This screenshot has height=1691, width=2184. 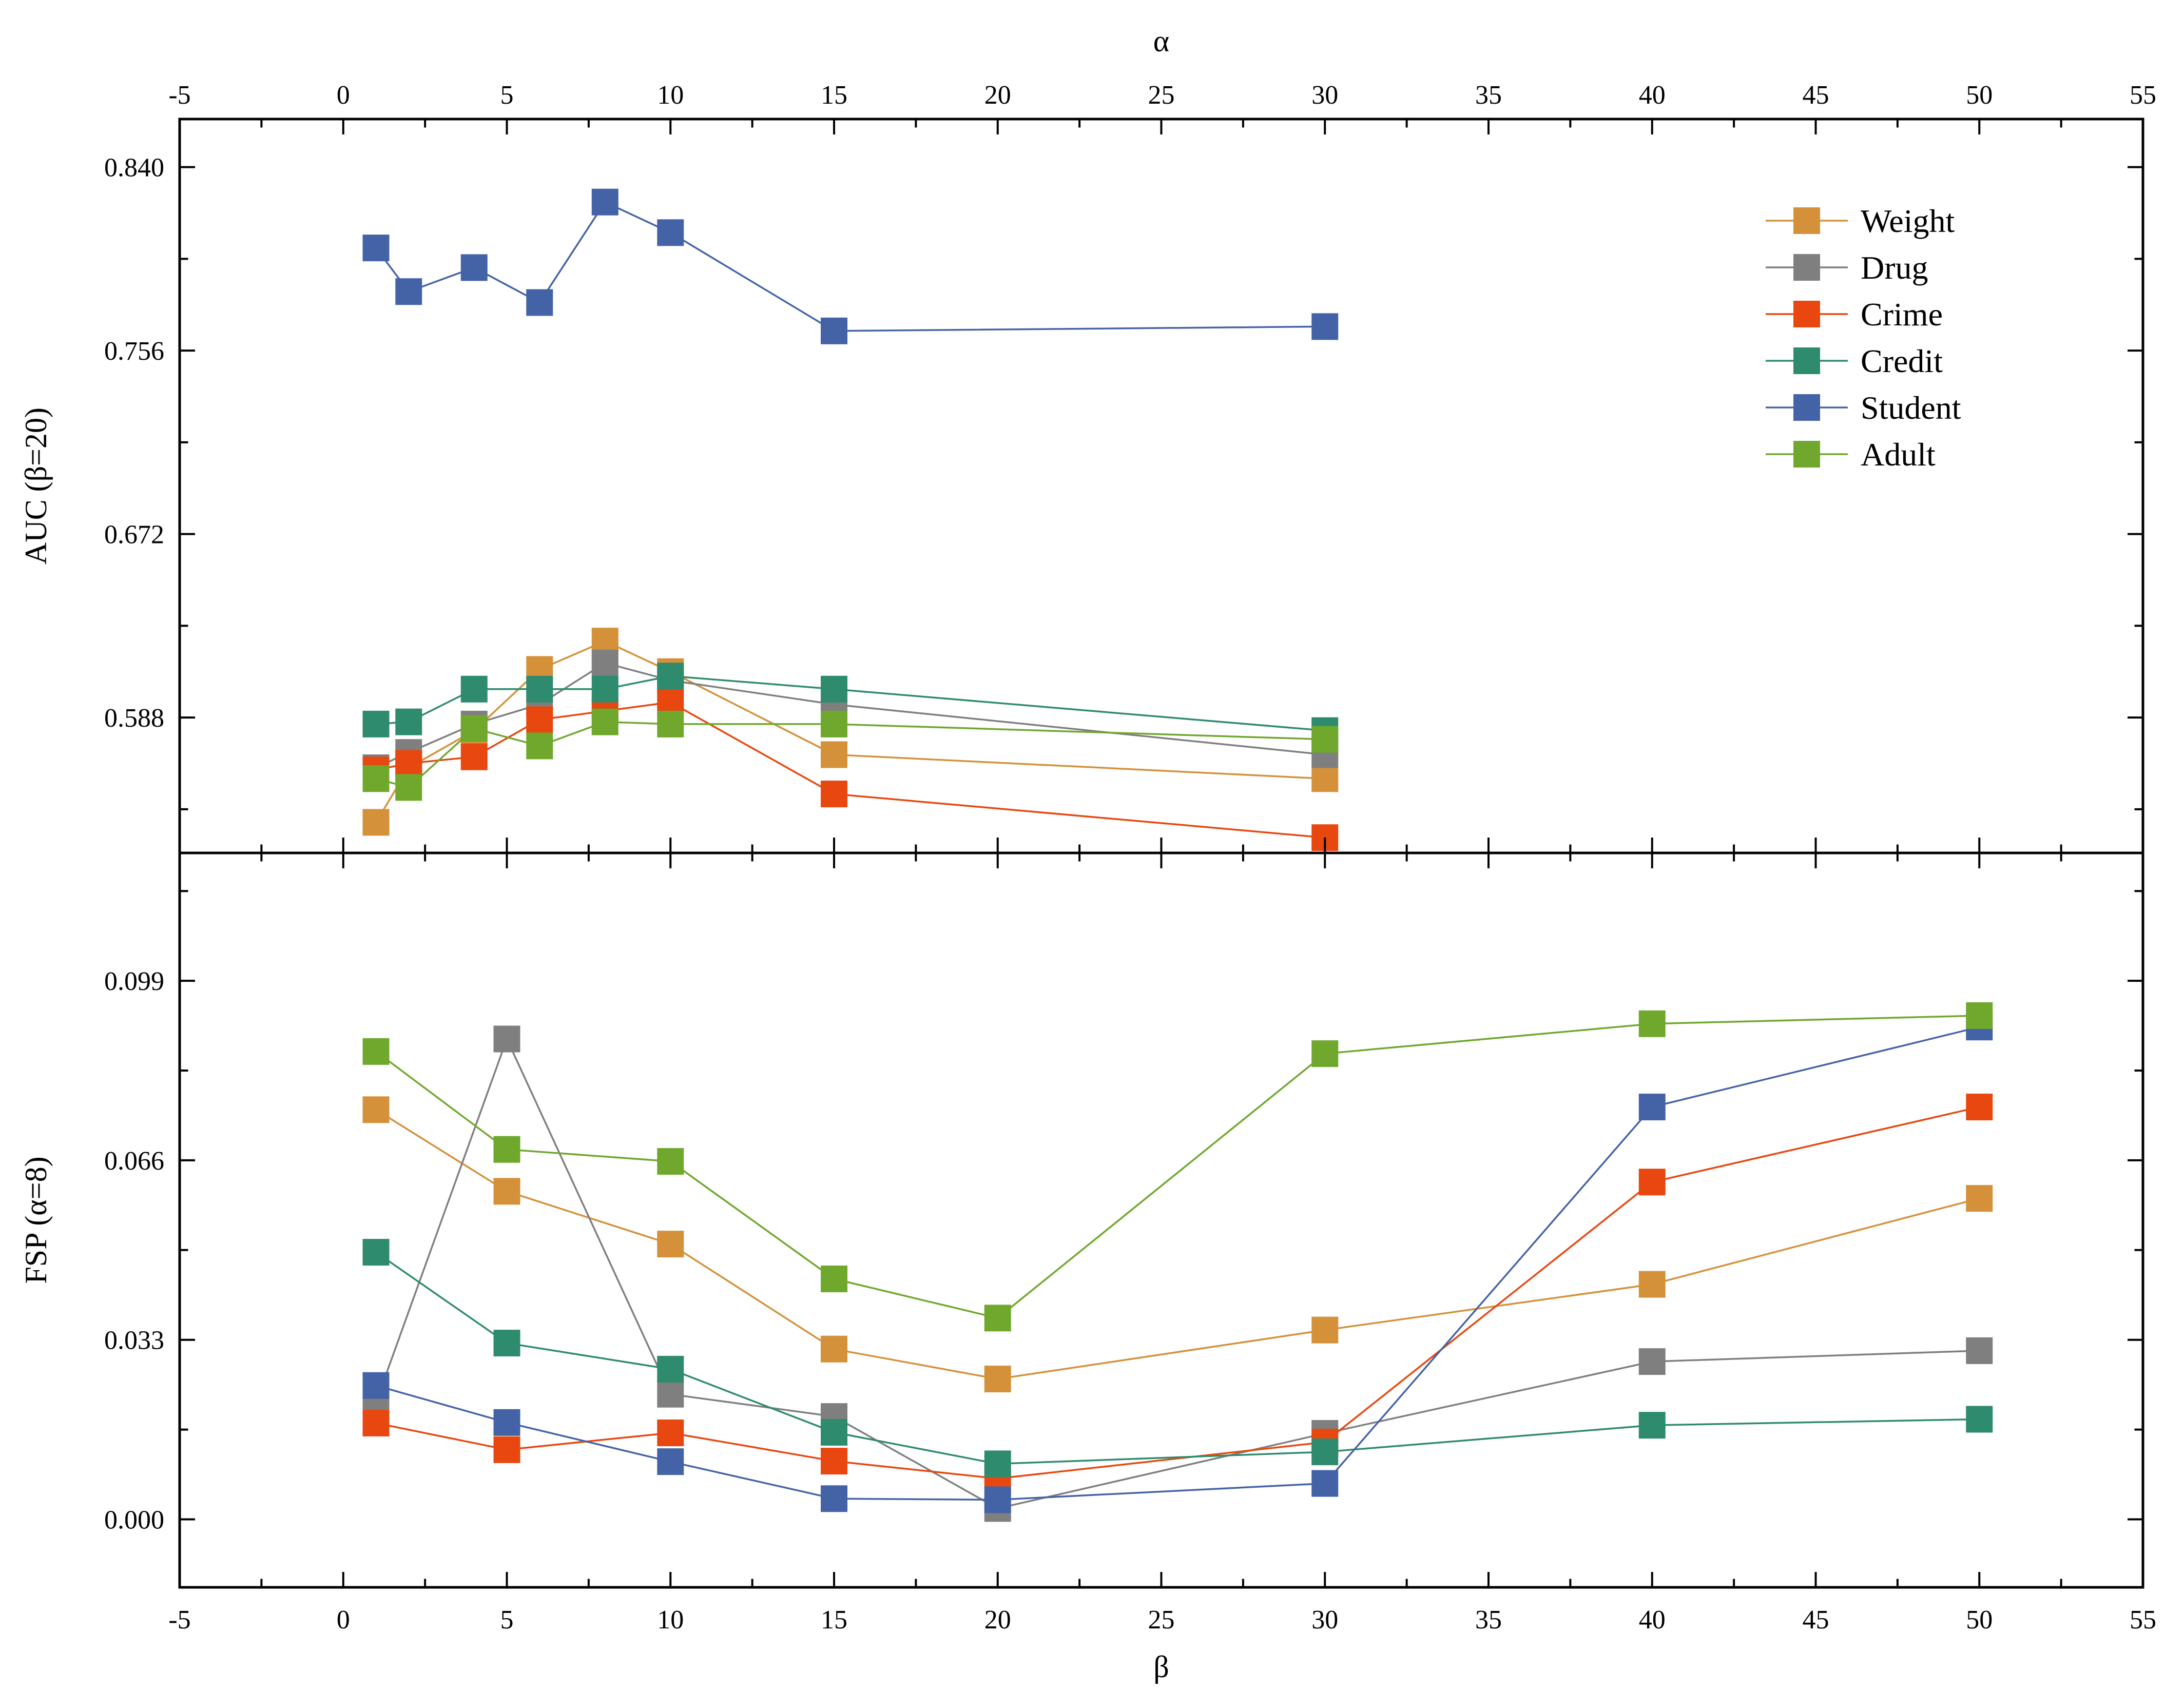 What do you see at coordinates (1806, 314) in the screenshot?
I see `legend-marker-crime` at bounding box center [1806, 314].